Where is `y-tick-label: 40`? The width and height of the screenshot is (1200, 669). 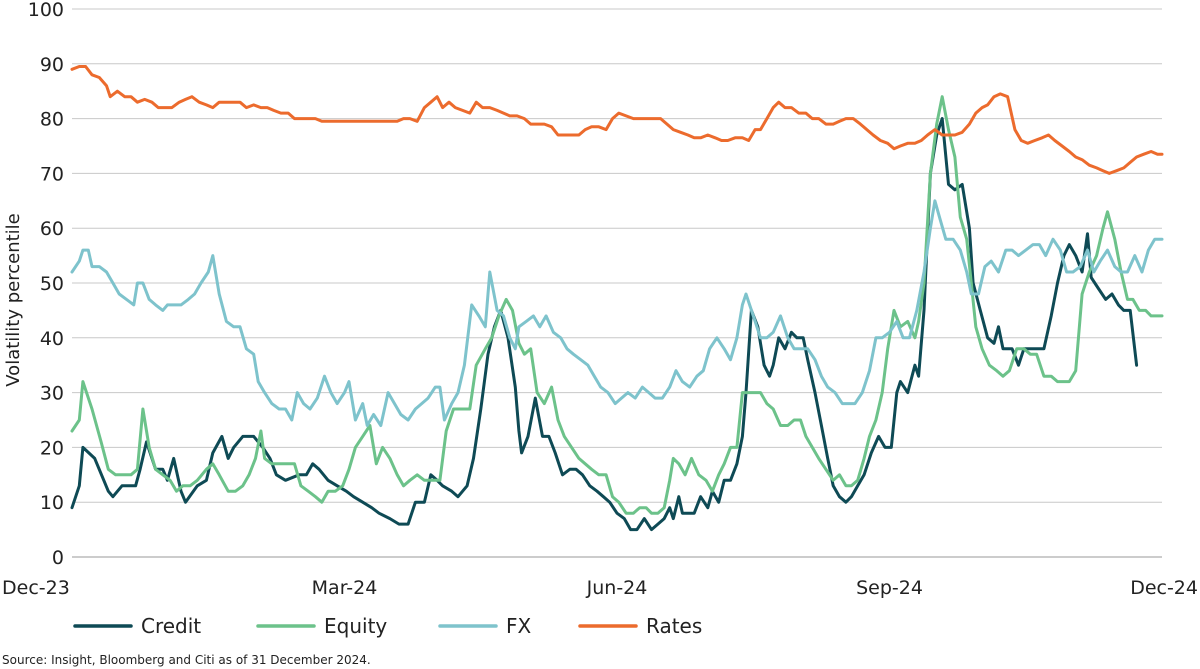 y-tick-label: 40 is located at coordinates (52, 339).